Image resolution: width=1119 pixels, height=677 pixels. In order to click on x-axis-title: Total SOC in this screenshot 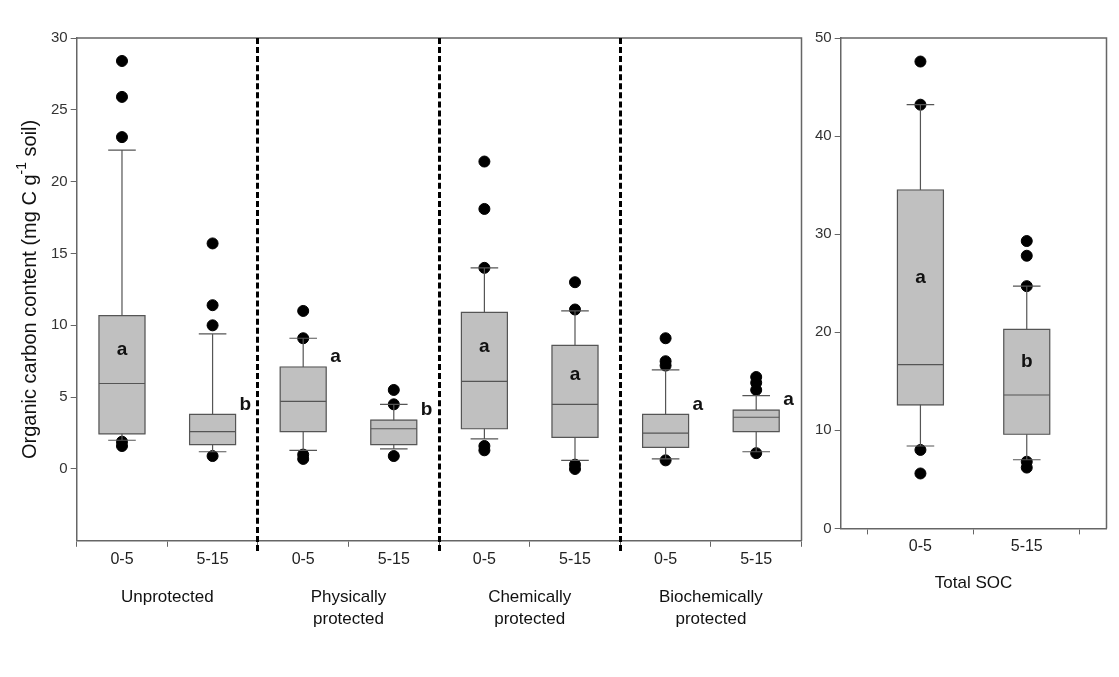, I will do `click(973, 583)`.